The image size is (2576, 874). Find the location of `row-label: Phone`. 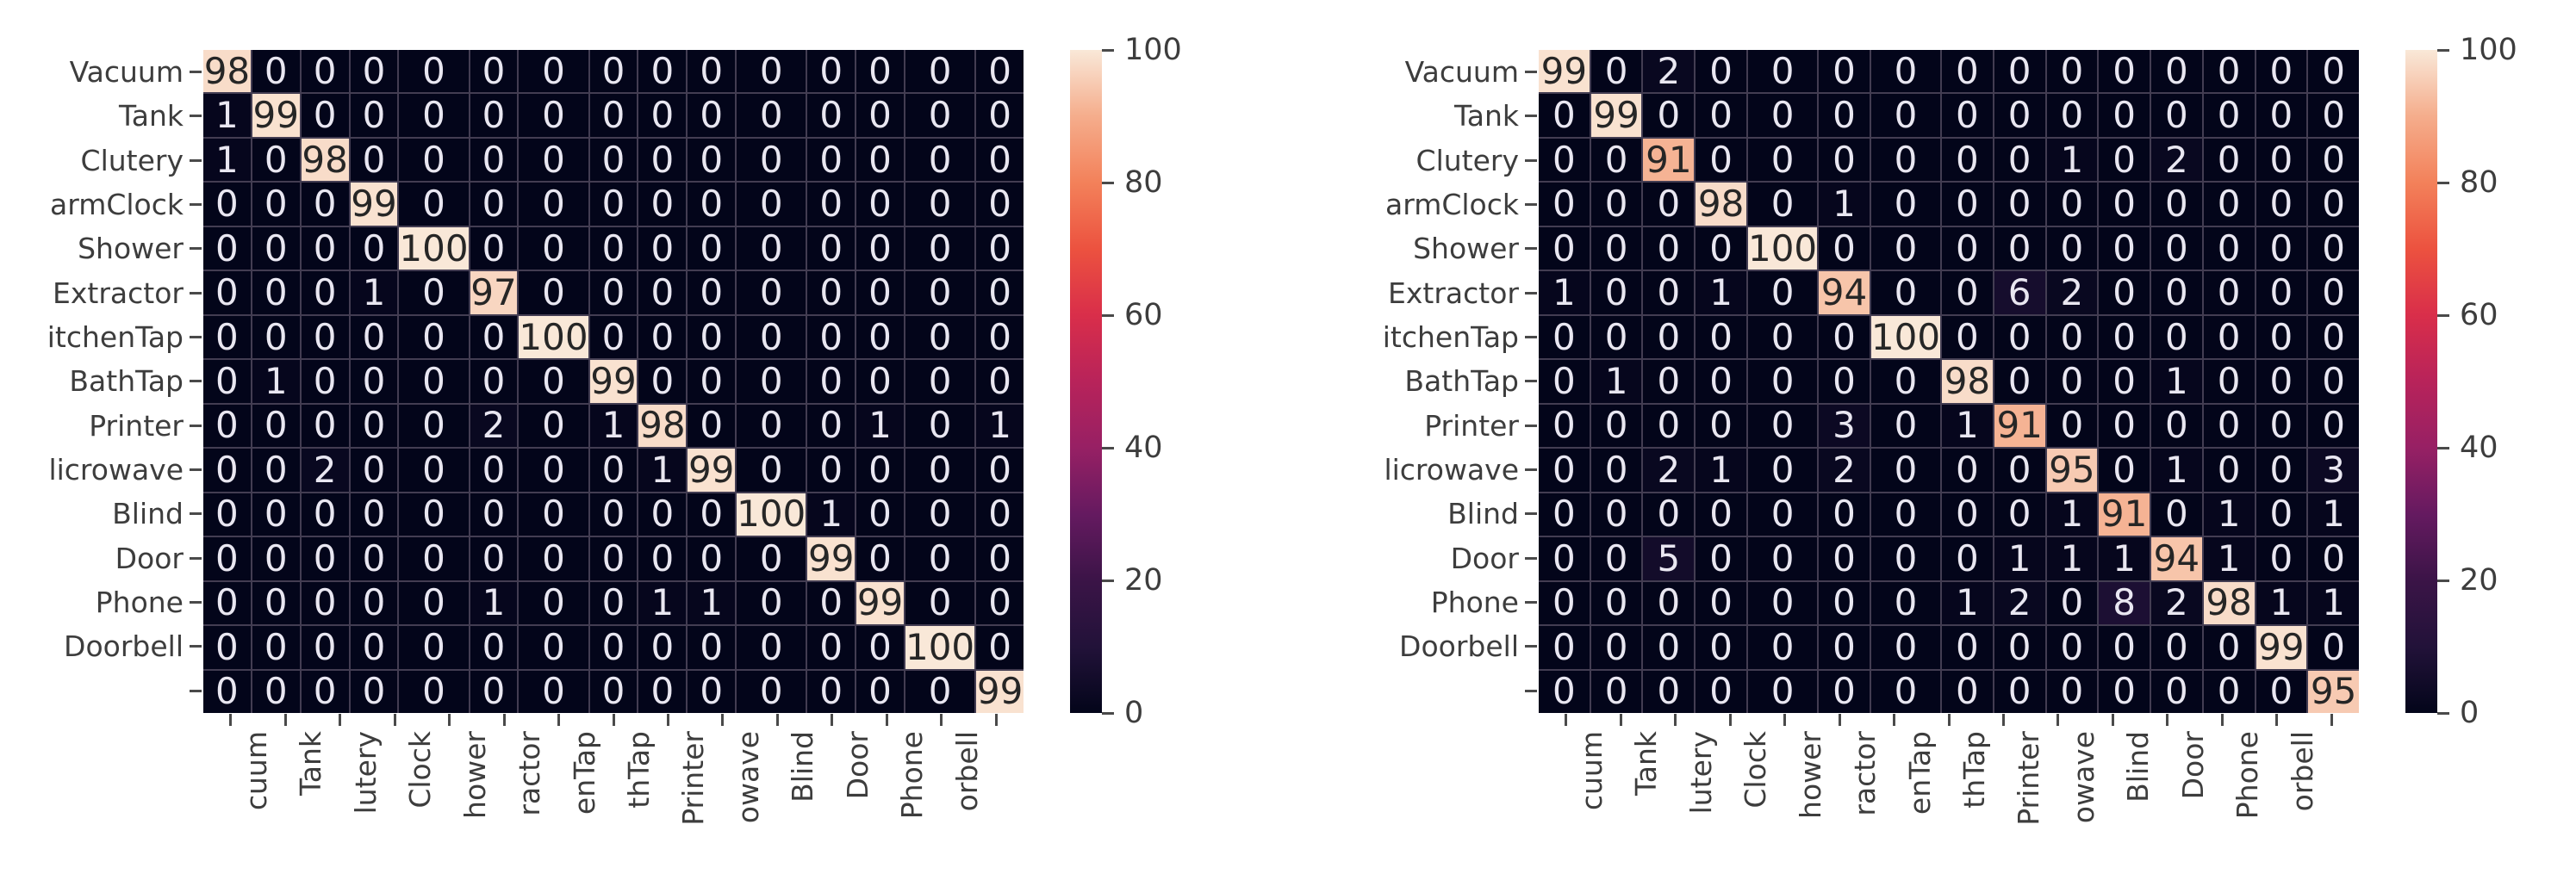

row-label: Phone is located at coordinates (139, 603).